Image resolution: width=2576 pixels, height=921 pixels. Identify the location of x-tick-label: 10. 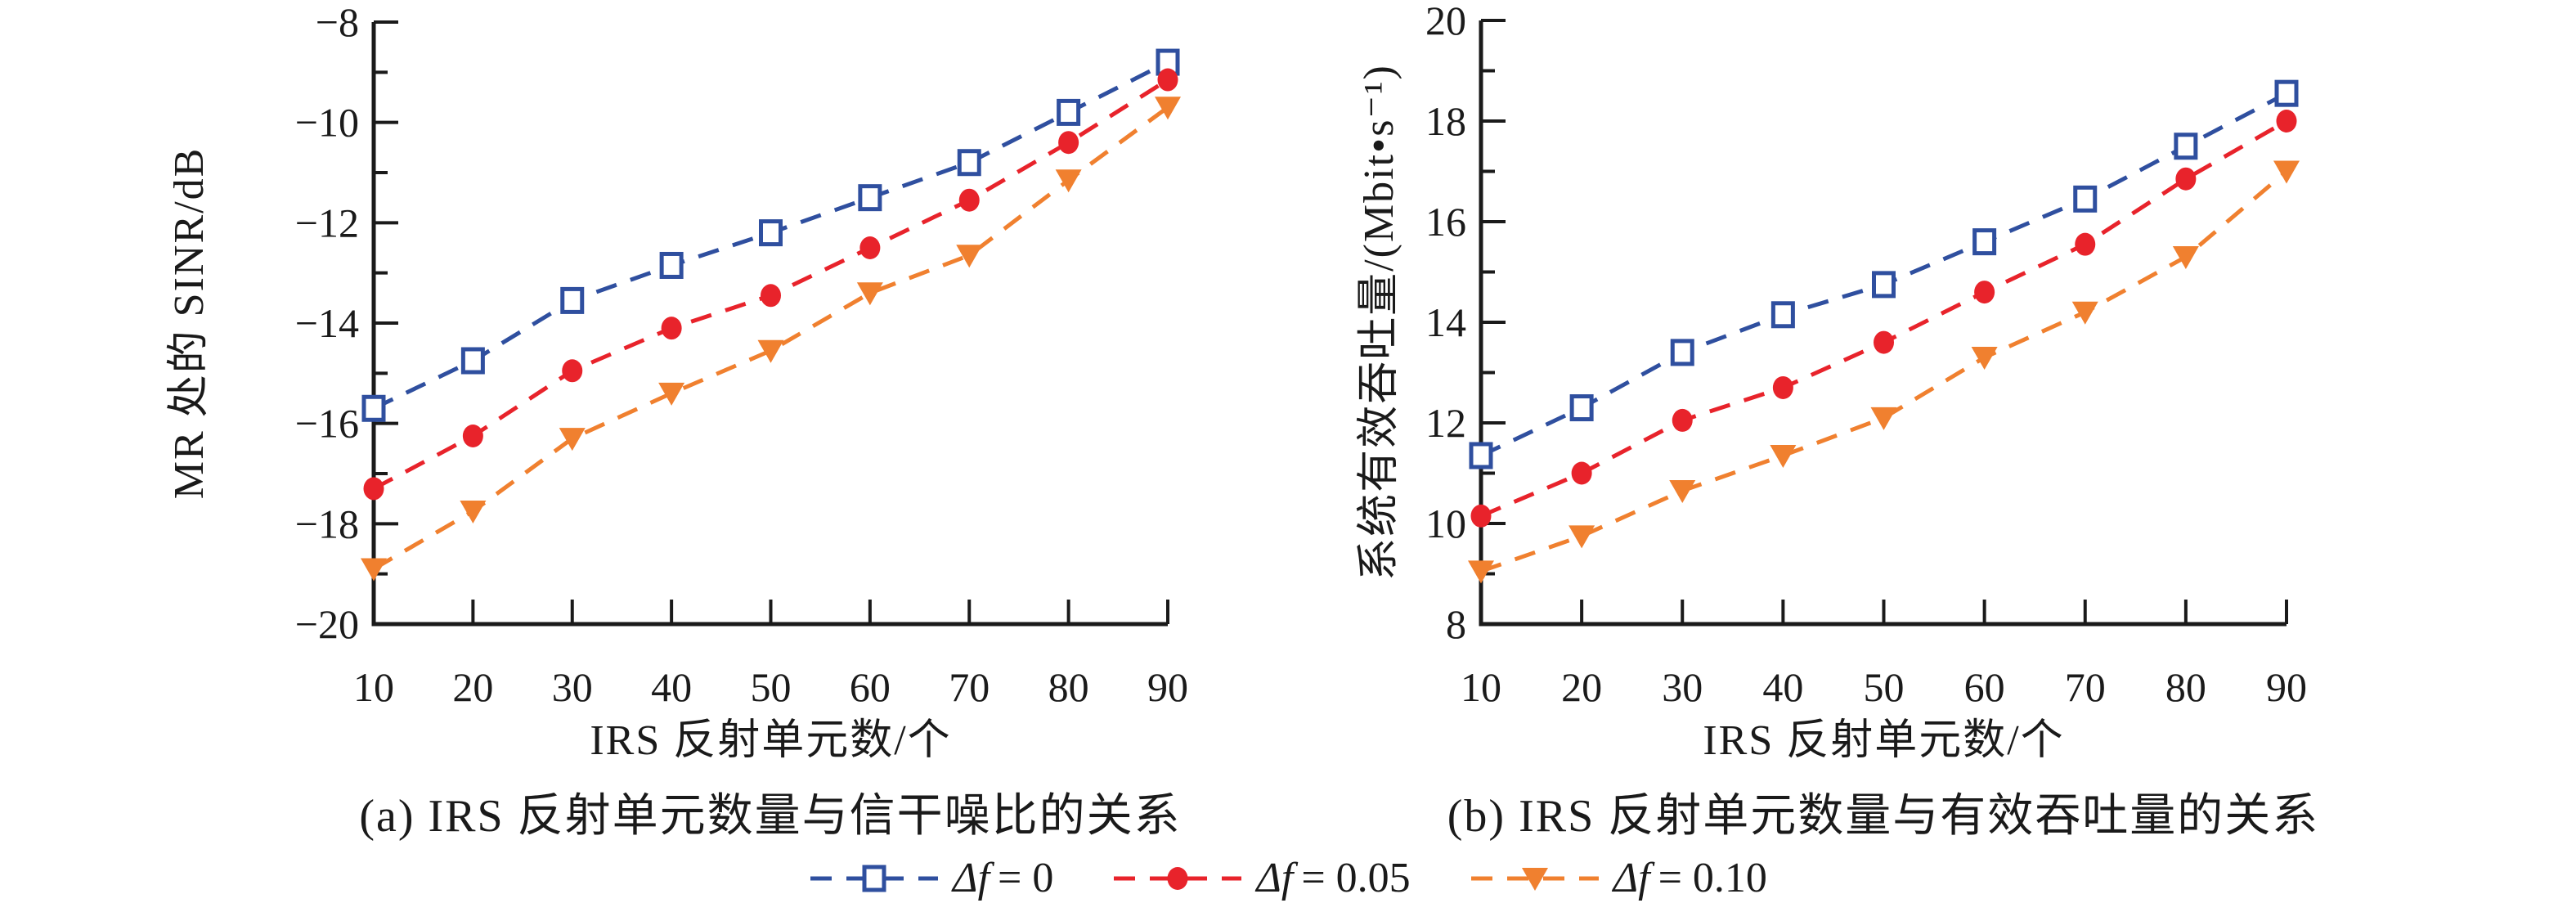
(1481, 687).